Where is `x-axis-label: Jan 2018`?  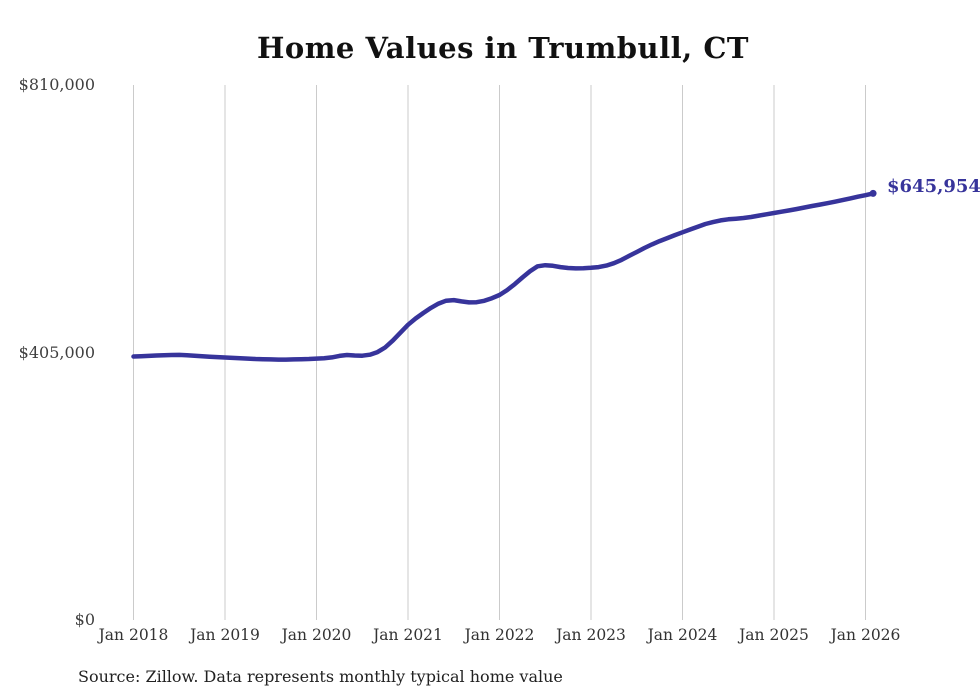 x-axis-label: Jan 2018 is located at coordinates (133, 635).